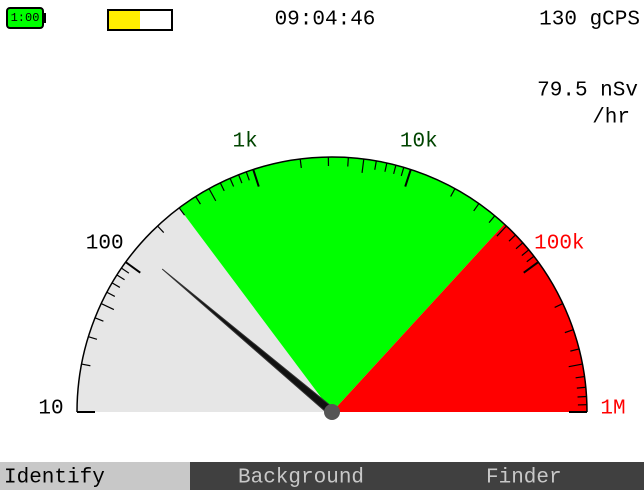  Describe the element at coordinates (25, 18) in the screenshot. I see `battery-text: 1:00` at that location.